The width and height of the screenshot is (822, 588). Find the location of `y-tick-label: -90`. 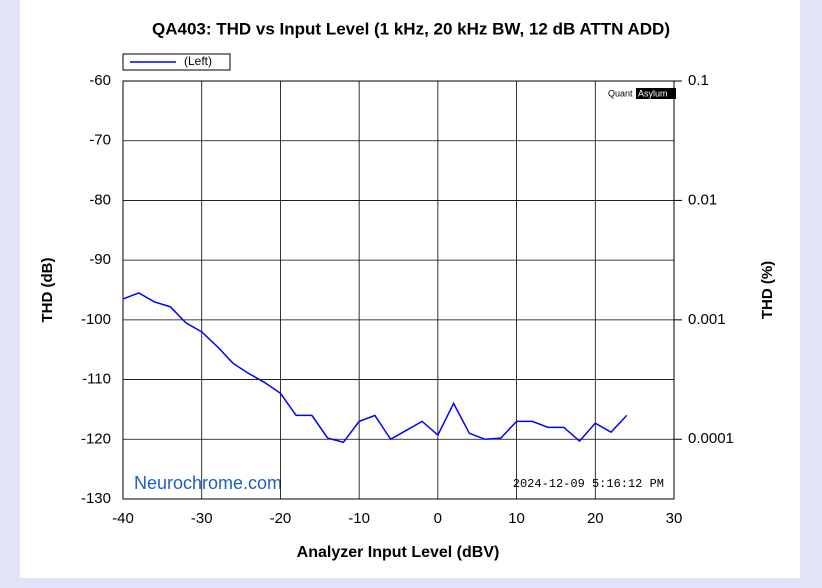

y-tick-label: -90 is located at coordinates (100, 259).